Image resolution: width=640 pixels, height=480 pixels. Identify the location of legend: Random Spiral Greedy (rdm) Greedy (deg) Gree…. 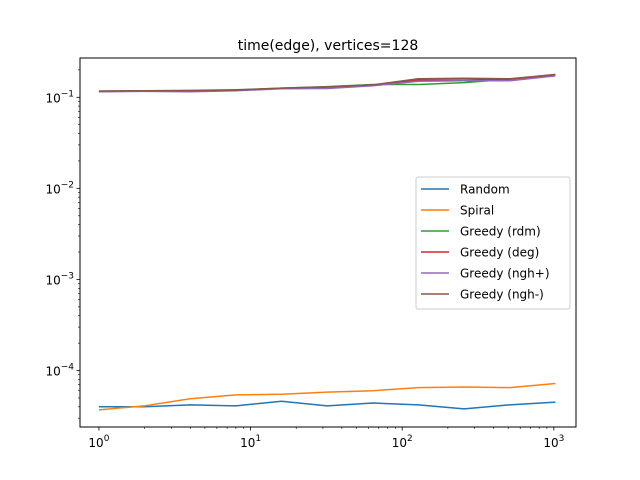
(493, 243).